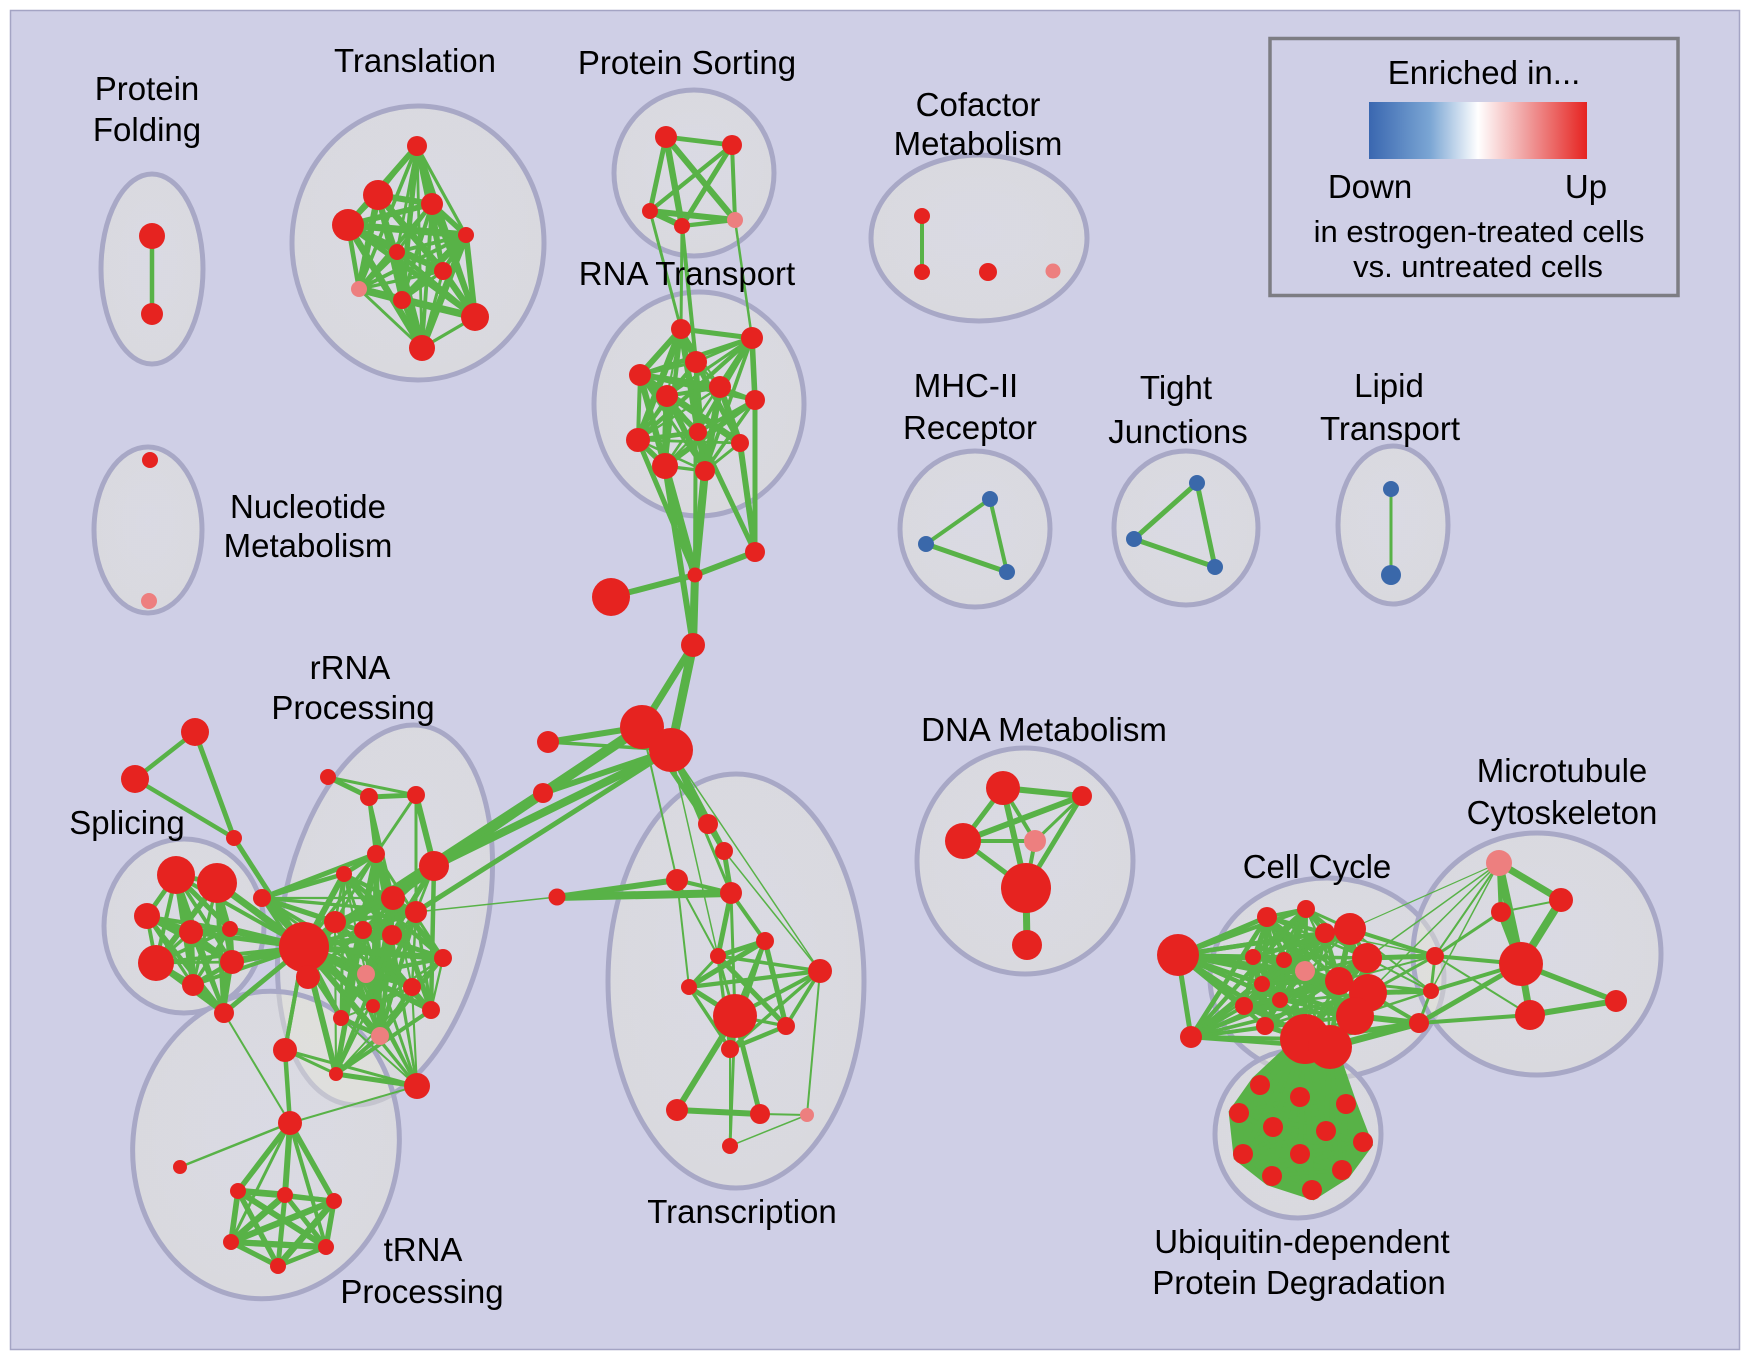  Describe the element at coordinates (742, 1211) in the screenshot. I see `svg-text: Transcription` at that location.